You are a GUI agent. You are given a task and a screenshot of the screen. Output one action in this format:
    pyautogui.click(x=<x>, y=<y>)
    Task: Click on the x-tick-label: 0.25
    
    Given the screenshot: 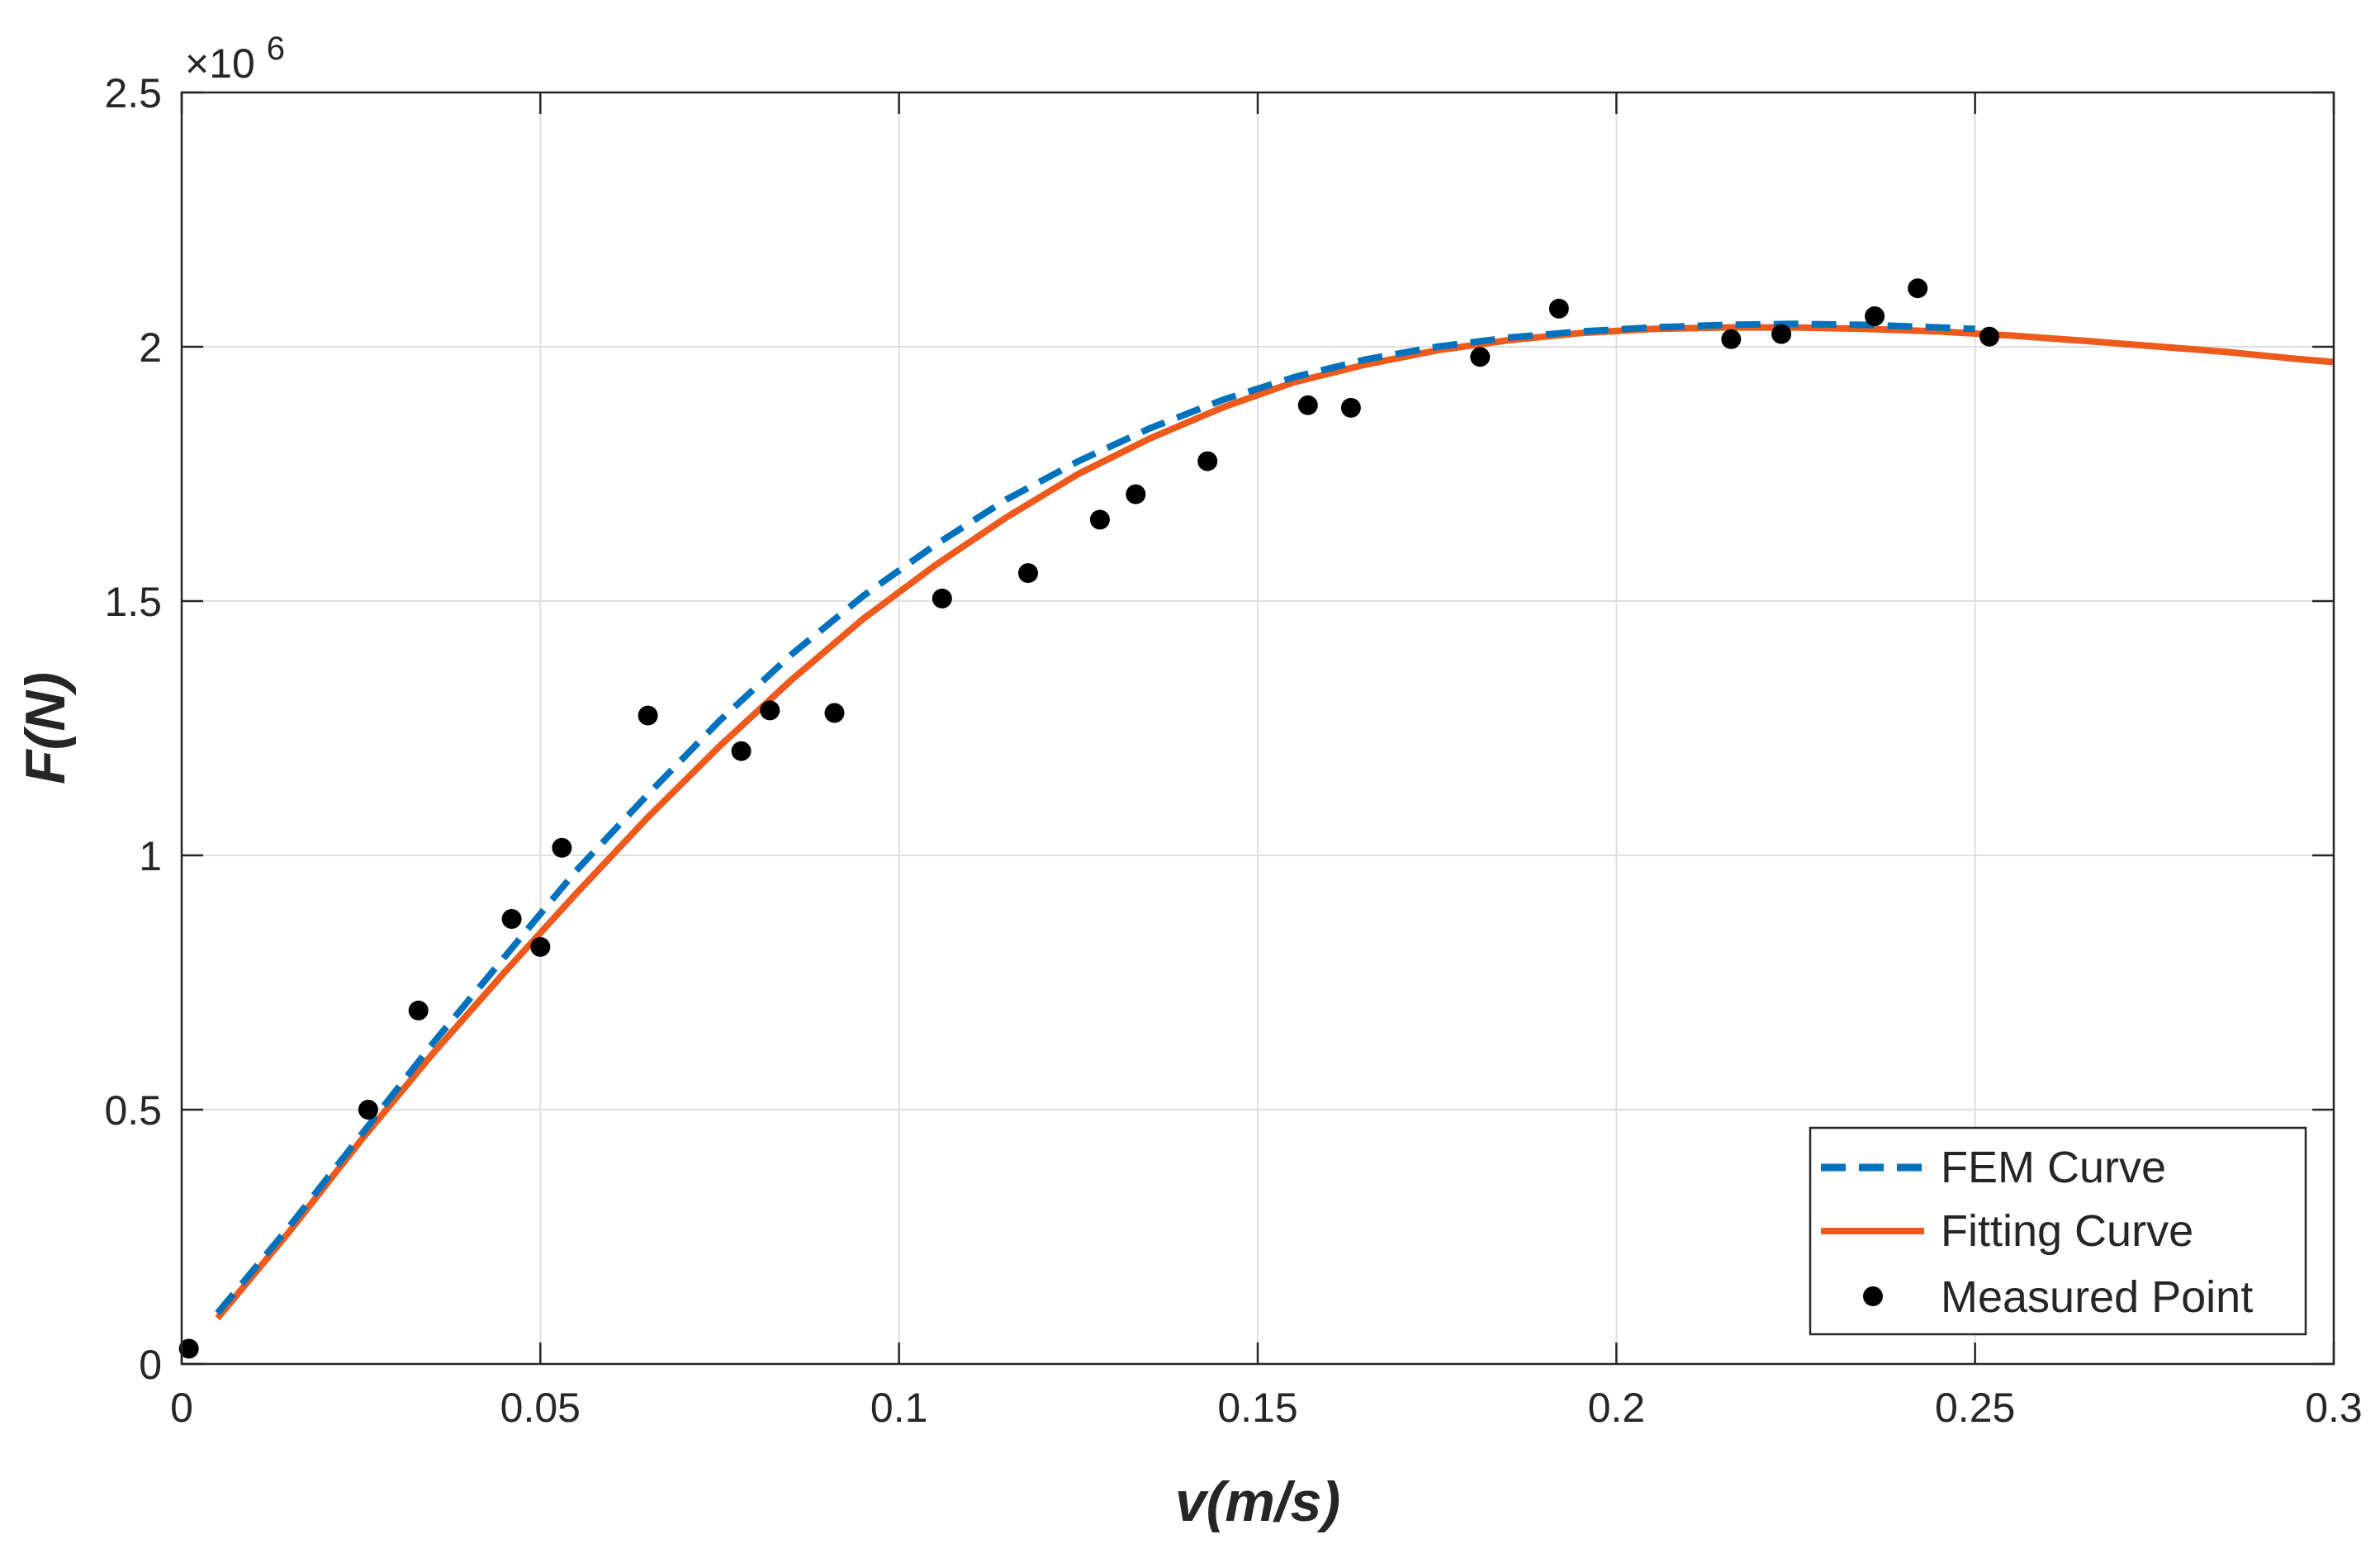 What is the action you would take?
    pyautogui.click(x=1975, y=1408)
    